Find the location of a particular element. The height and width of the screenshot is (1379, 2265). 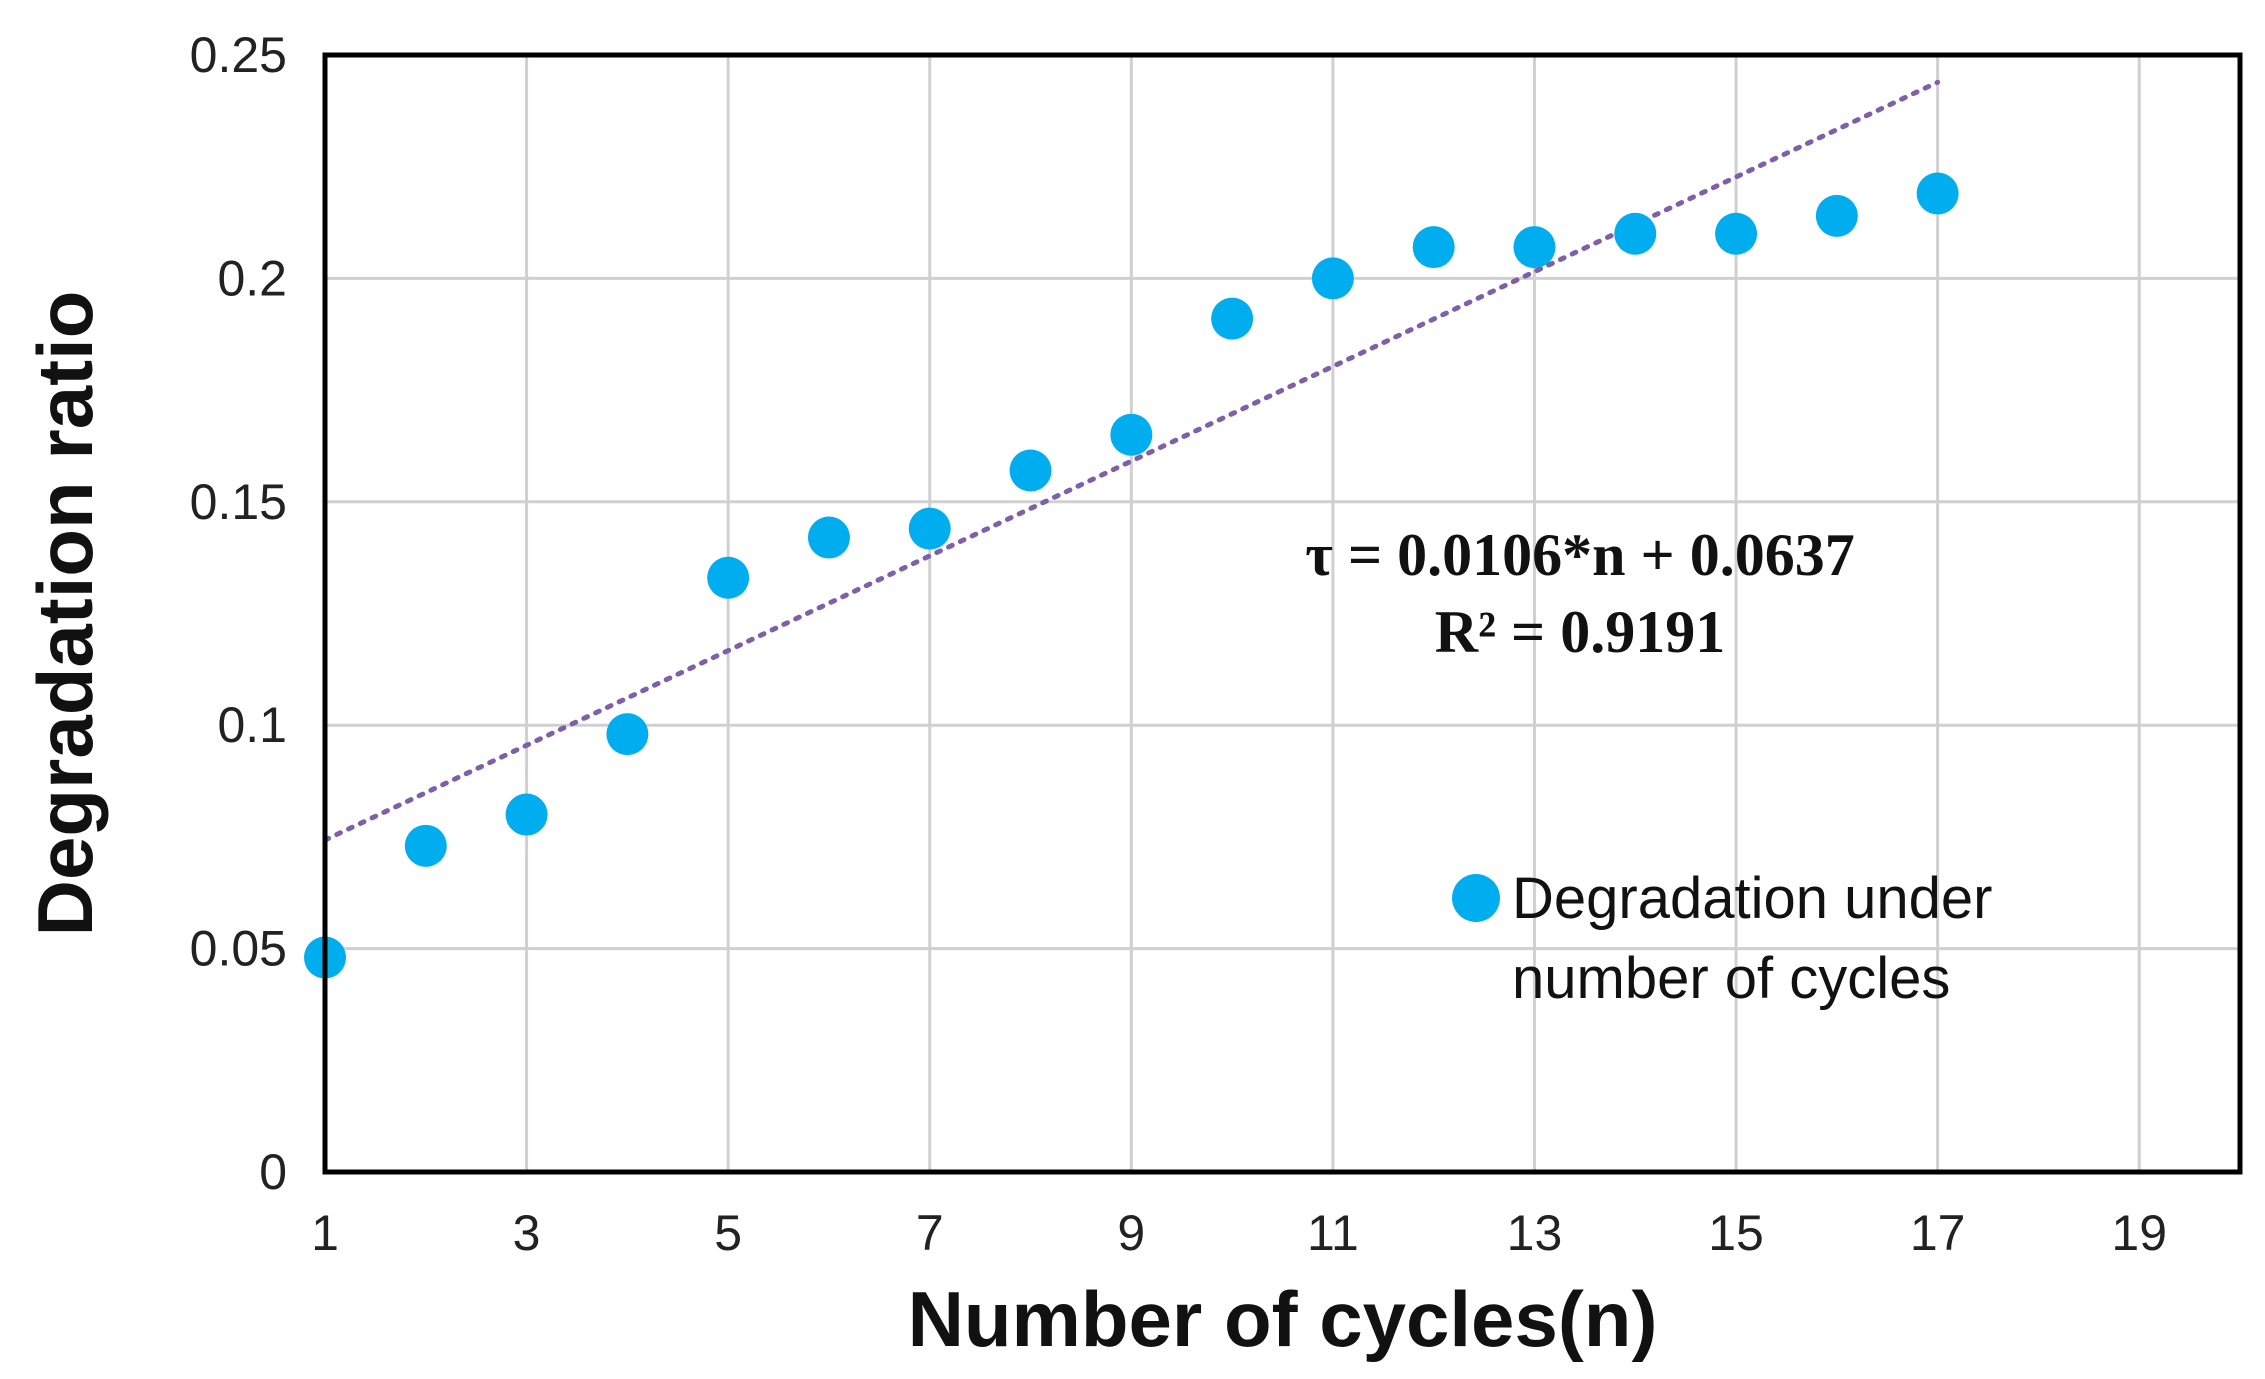

legend-label-line-1: Degradation under is located at coordinates (1752, 898).